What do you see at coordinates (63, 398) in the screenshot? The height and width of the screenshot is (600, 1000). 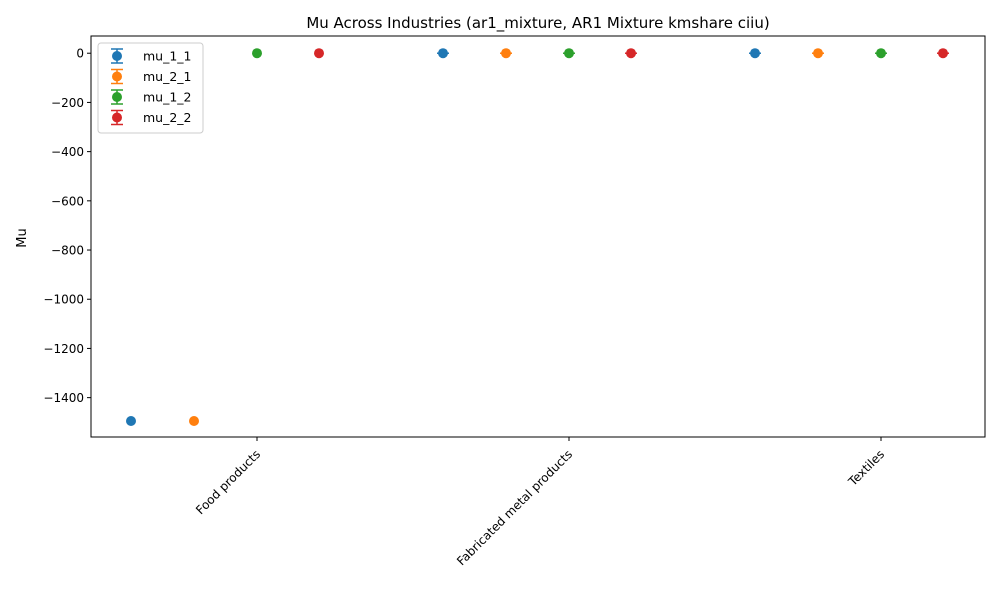 I see `y-tick-label: −1400` at bounding box center [63, 398].